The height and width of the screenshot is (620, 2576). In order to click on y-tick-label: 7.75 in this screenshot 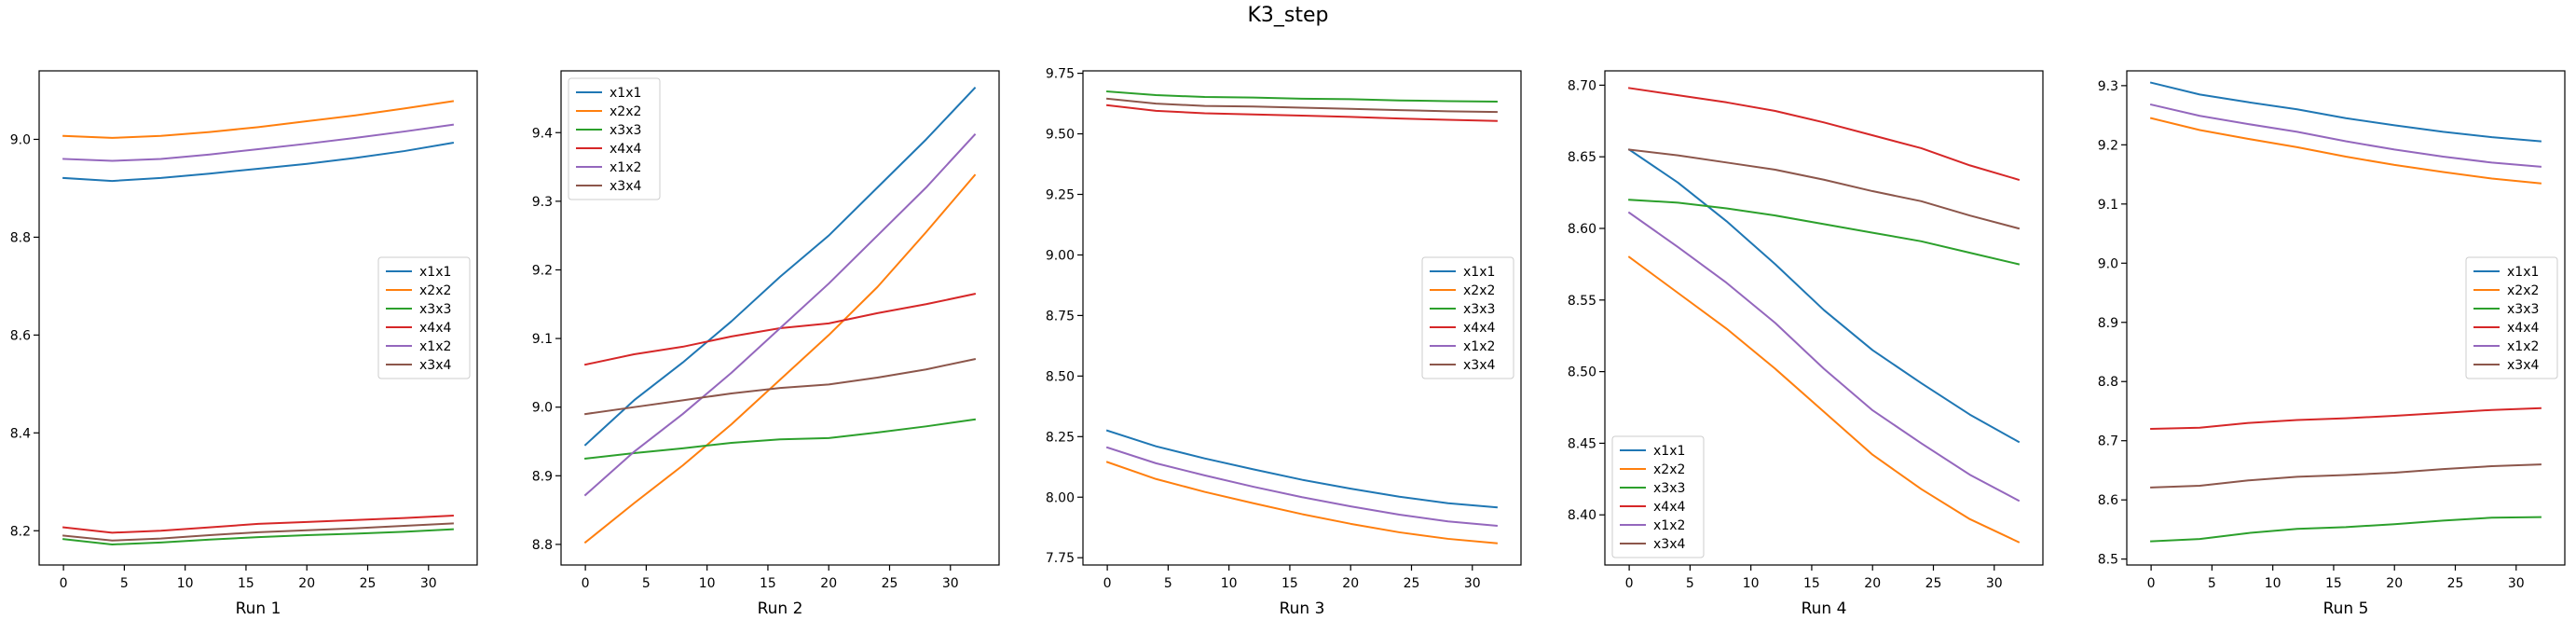, I will do `click(1060, 558)`.